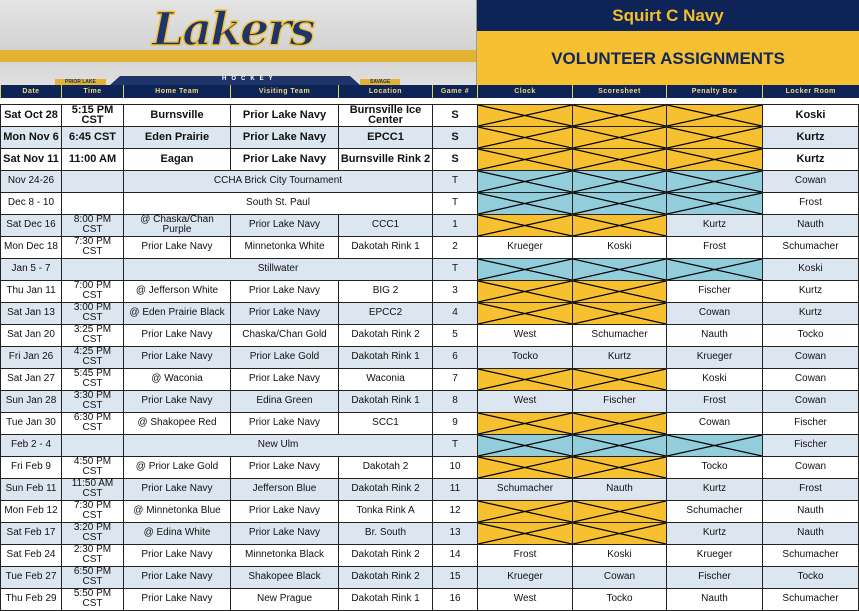  I want to click on locker-room-cell: Tocko, so click(810, 577).